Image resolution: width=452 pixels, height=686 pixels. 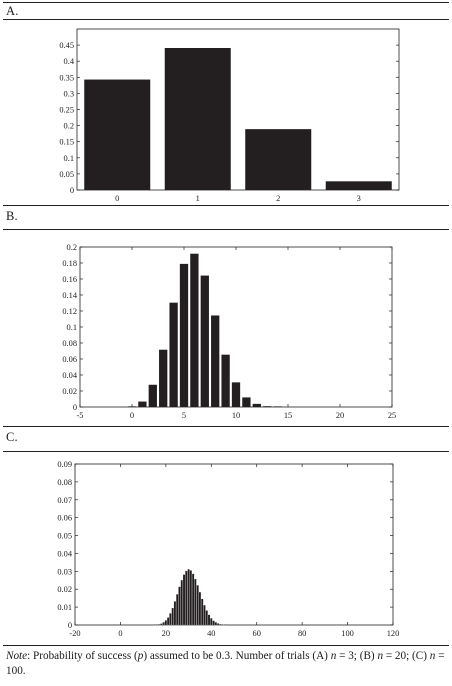 I want to click on y-tick-label: 0.35, so click(x=66, y=77).